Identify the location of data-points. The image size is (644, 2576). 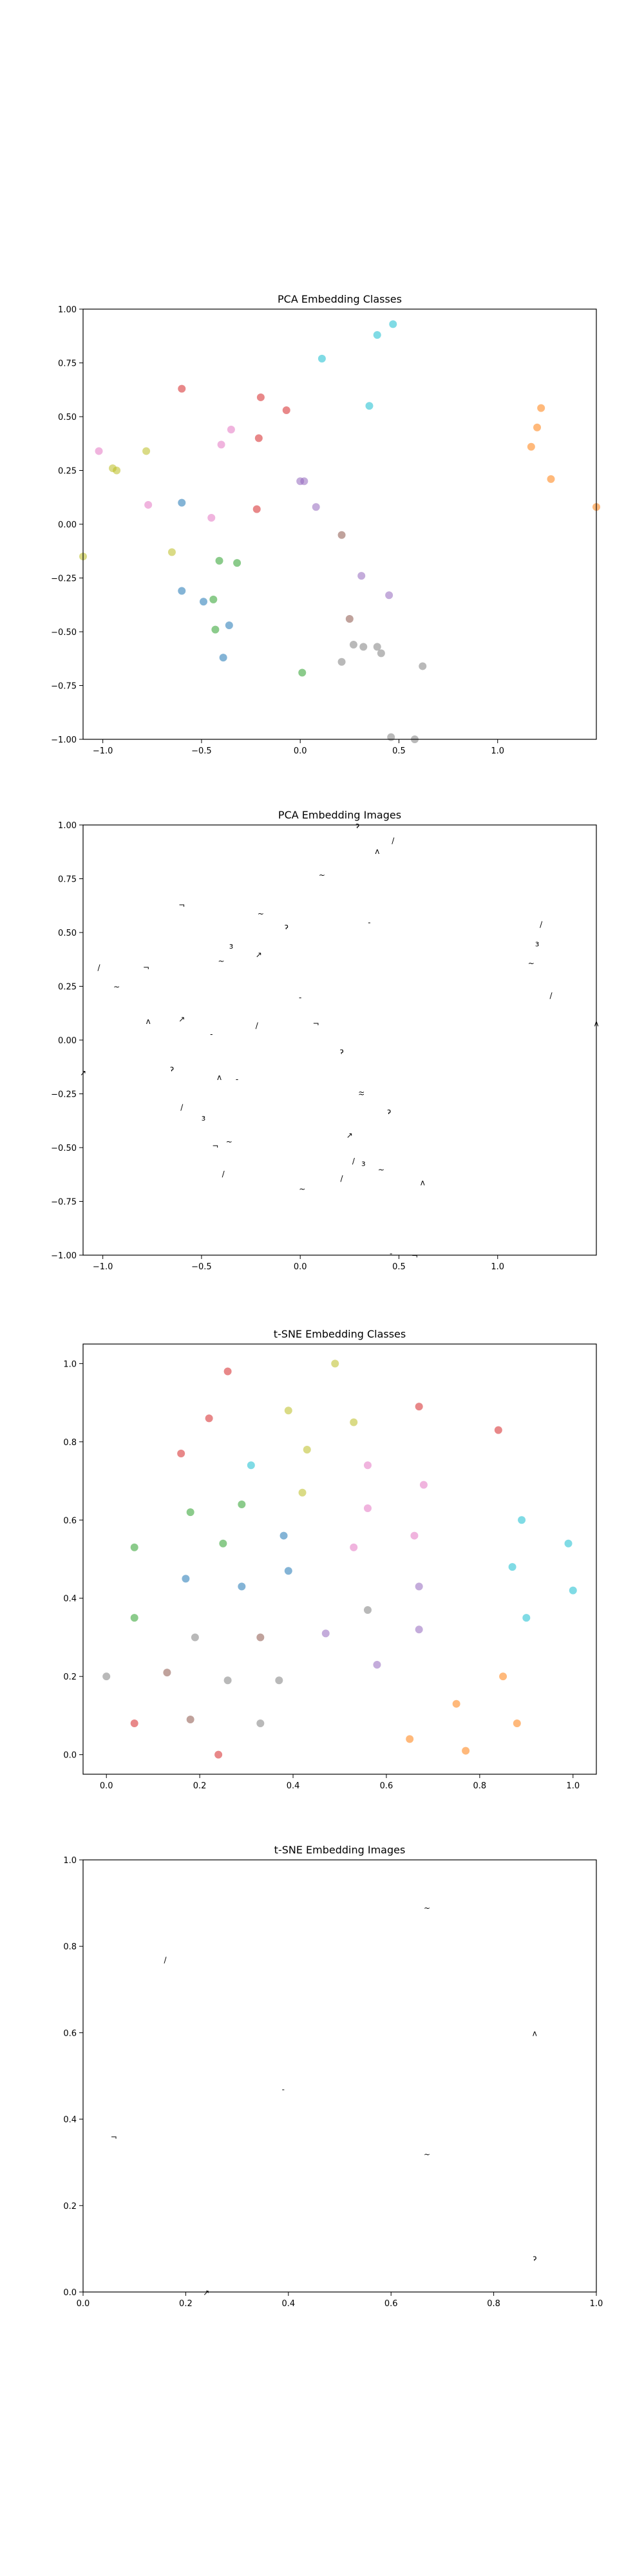
(339, 531).